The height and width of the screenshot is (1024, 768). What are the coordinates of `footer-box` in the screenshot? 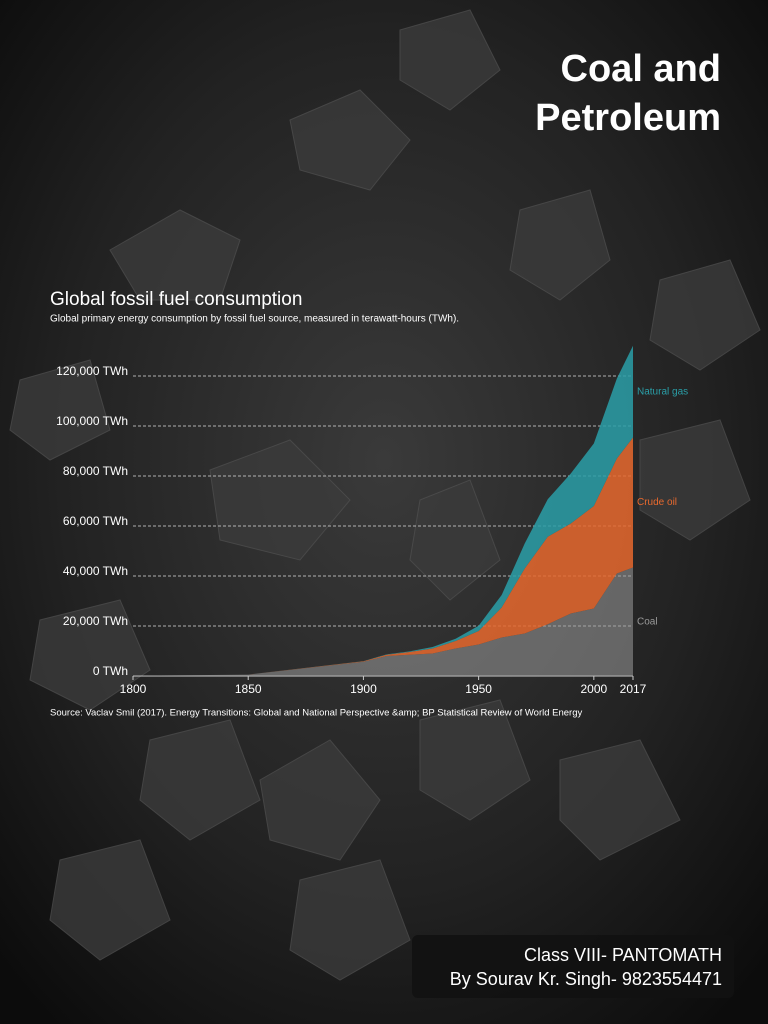 It's located at (573, 966).